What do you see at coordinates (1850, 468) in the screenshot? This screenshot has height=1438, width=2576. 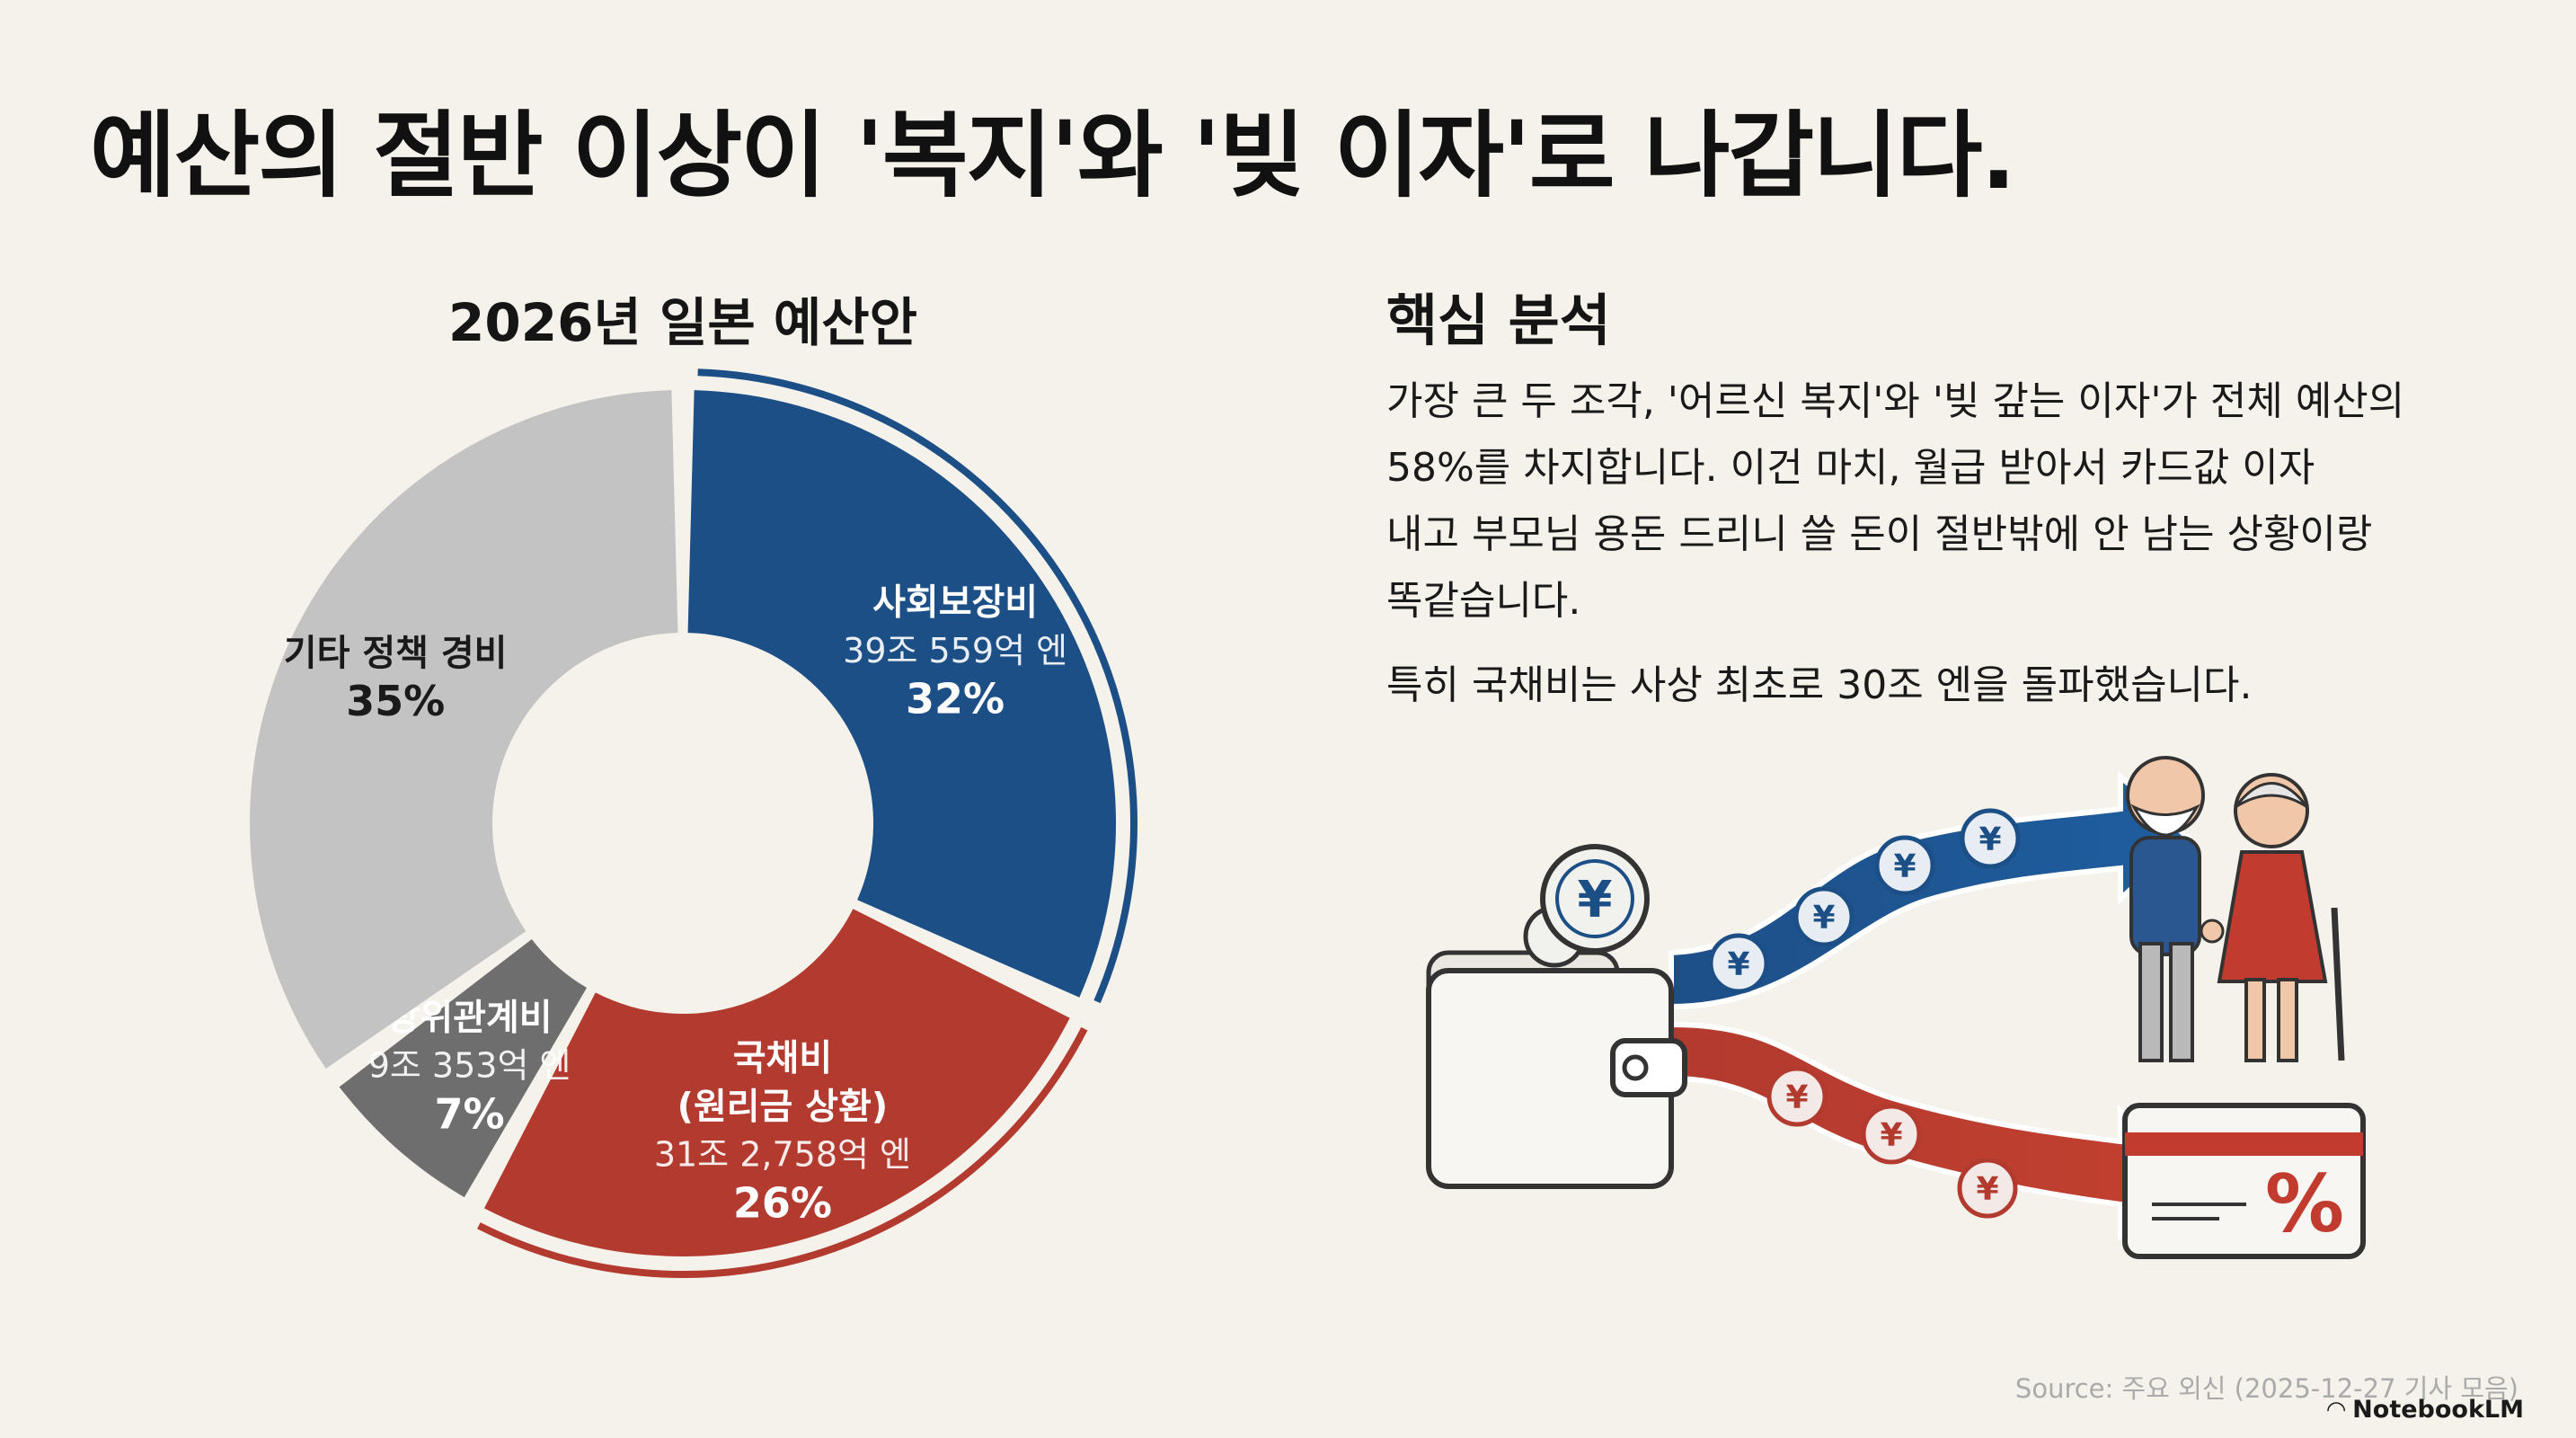 I see `analysis-line: 58%를 차지합니다. 이건 마치, 월급 받아서 카드값 이자` at bounding box center [1850, 468].